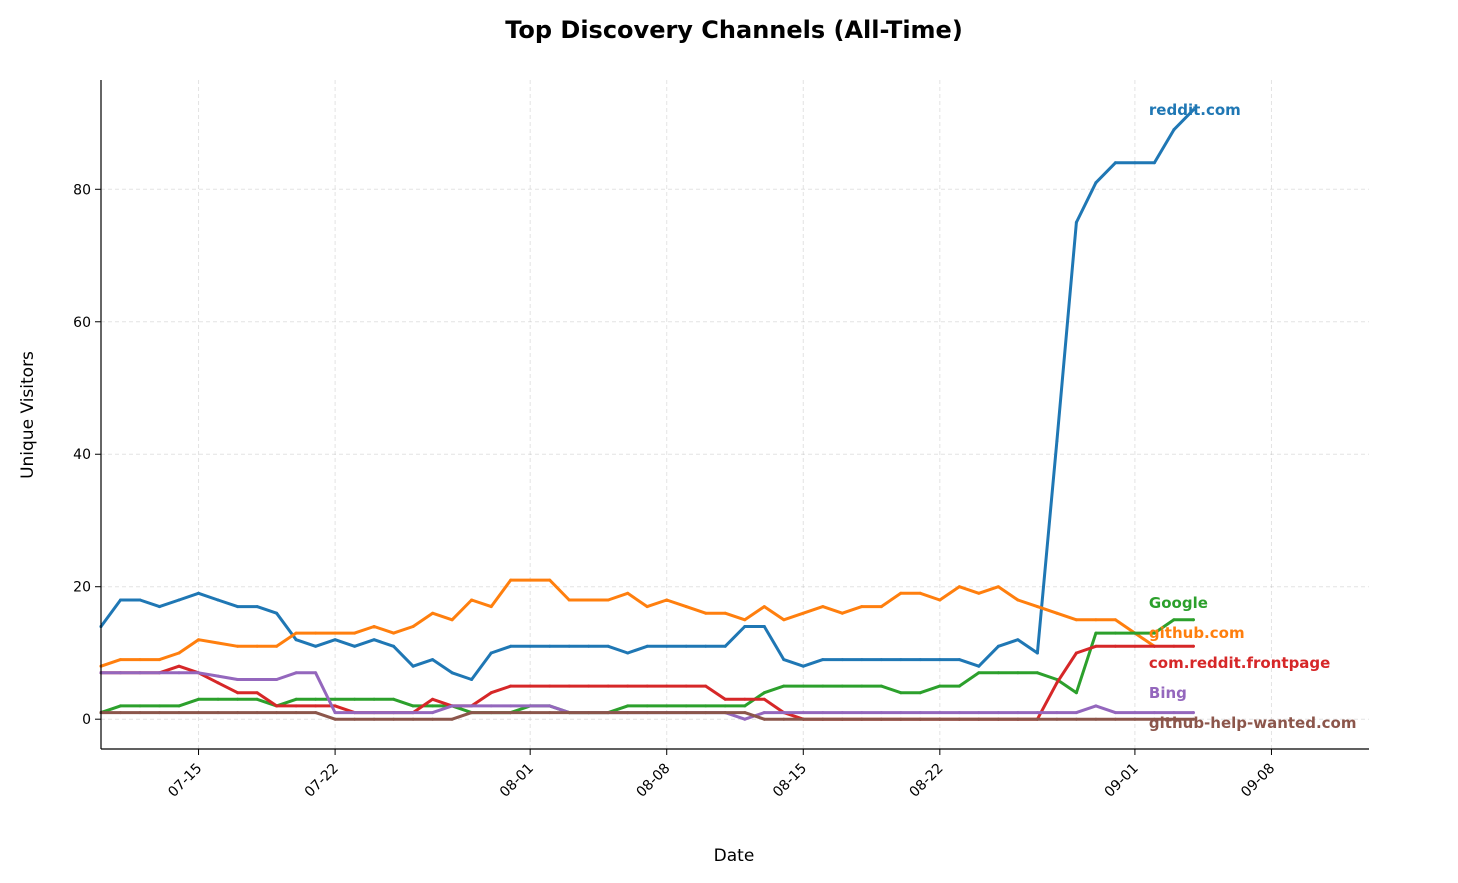 The width and height of the screenshot is (1458, 883). I want to click on series-end-label: Google, so click(1178, 603).